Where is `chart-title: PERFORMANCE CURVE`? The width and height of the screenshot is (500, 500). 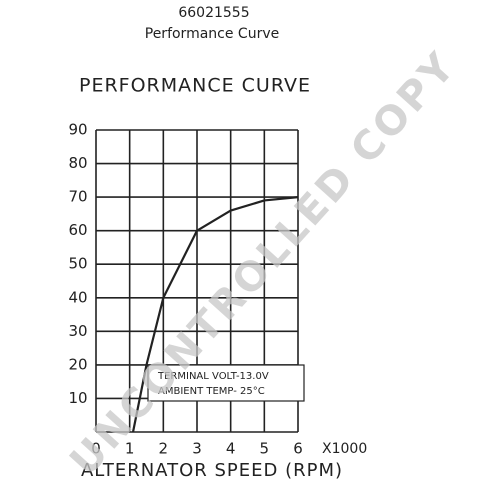
chart-title: PERFORMANCE CURVE is located at coordinates (195, 86).